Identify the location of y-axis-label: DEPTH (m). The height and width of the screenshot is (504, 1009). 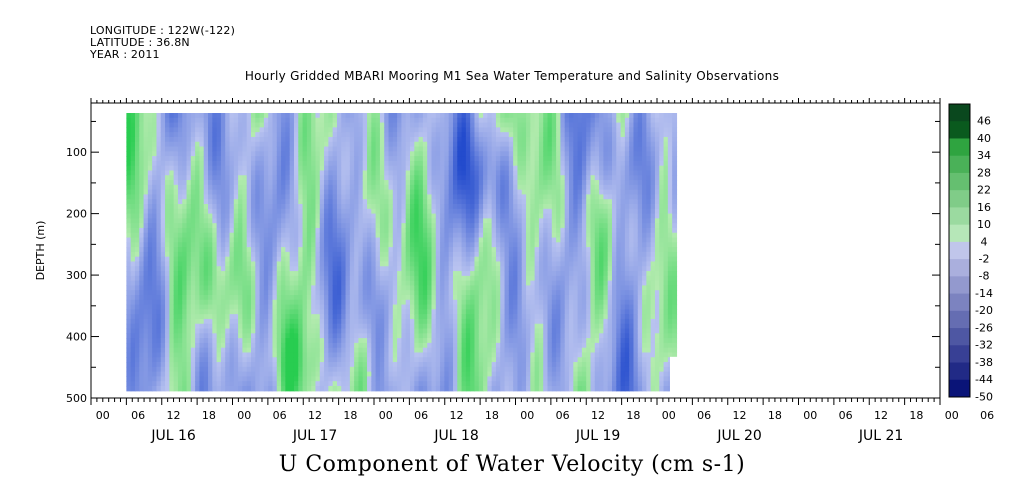
(40, 251).